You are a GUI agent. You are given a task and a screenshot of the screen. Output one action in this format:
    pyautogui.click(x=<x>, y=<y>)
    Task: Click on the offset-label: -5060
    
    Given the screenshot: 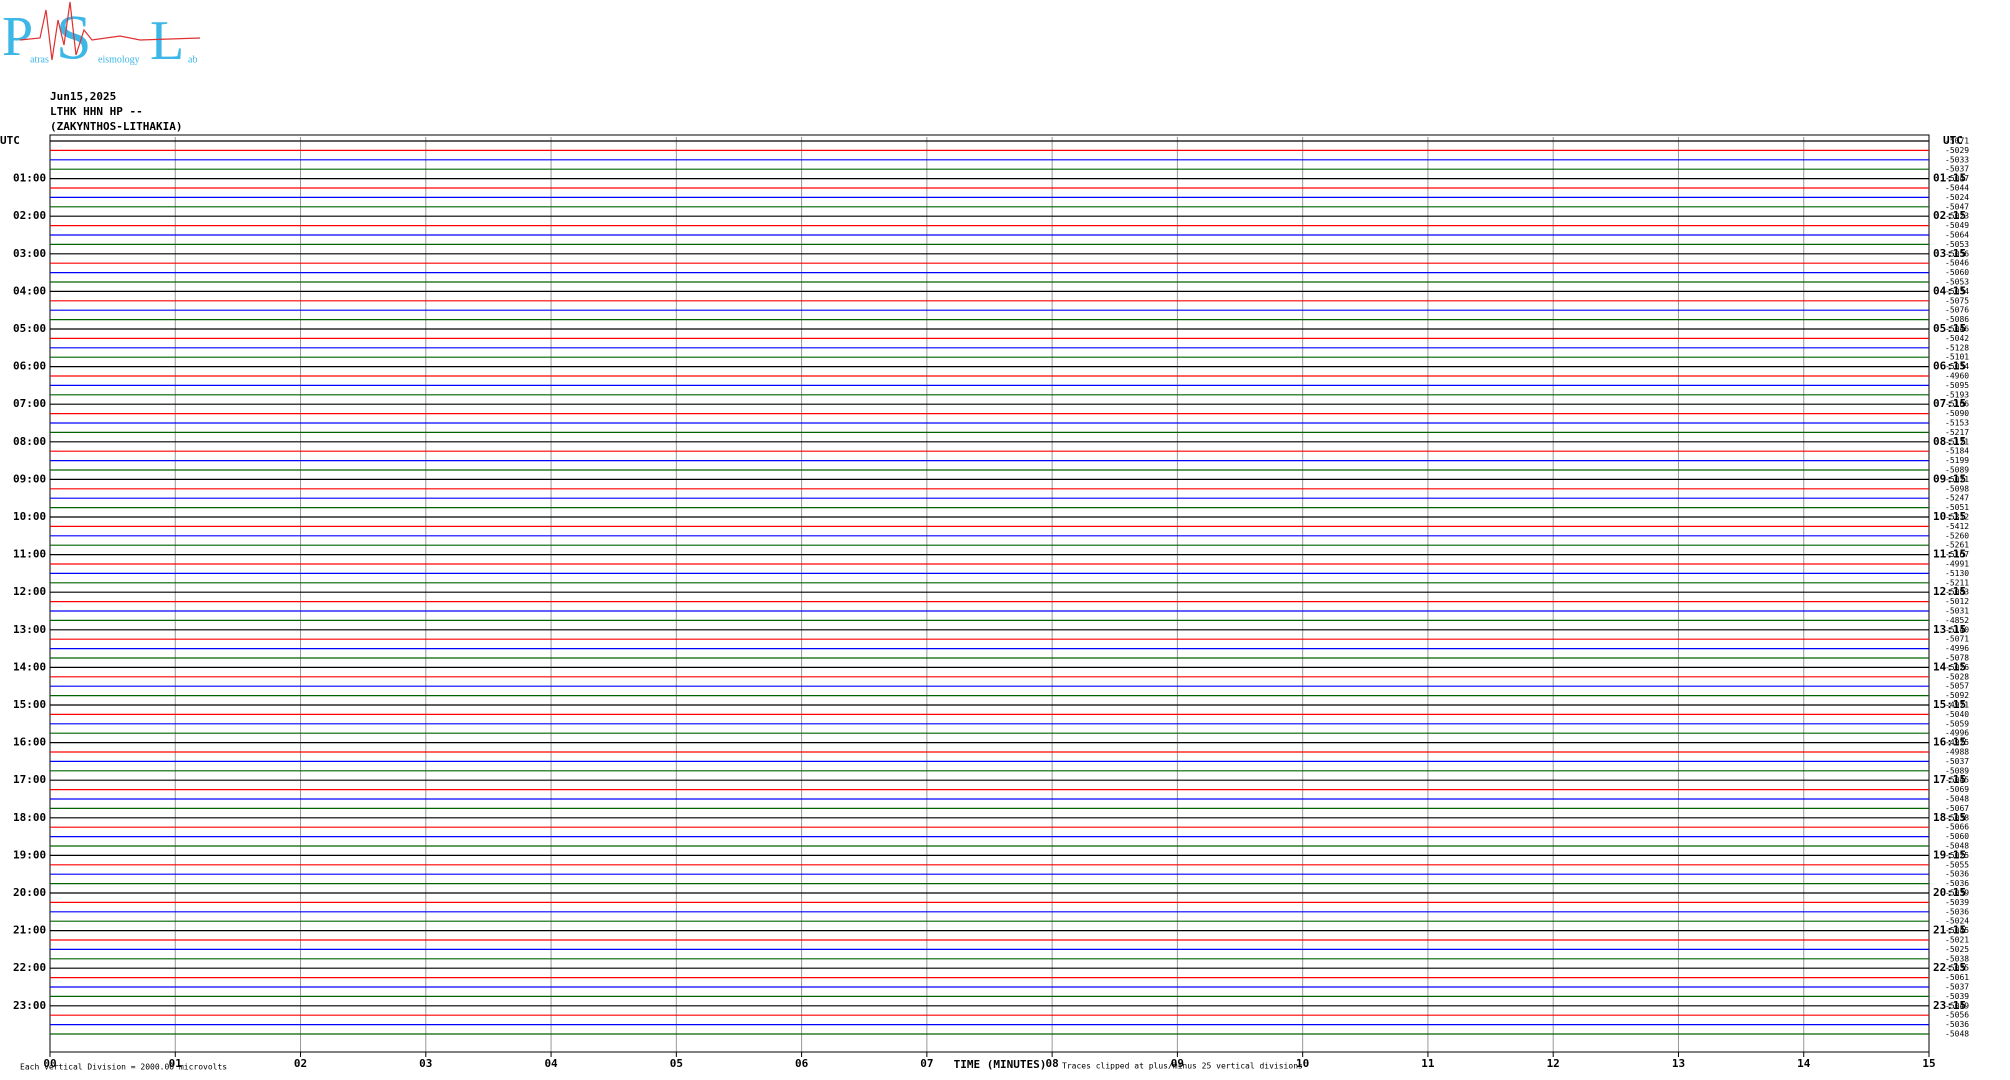 What is the action you would take?
    pyautogui.click(x=1957, y=836)
    